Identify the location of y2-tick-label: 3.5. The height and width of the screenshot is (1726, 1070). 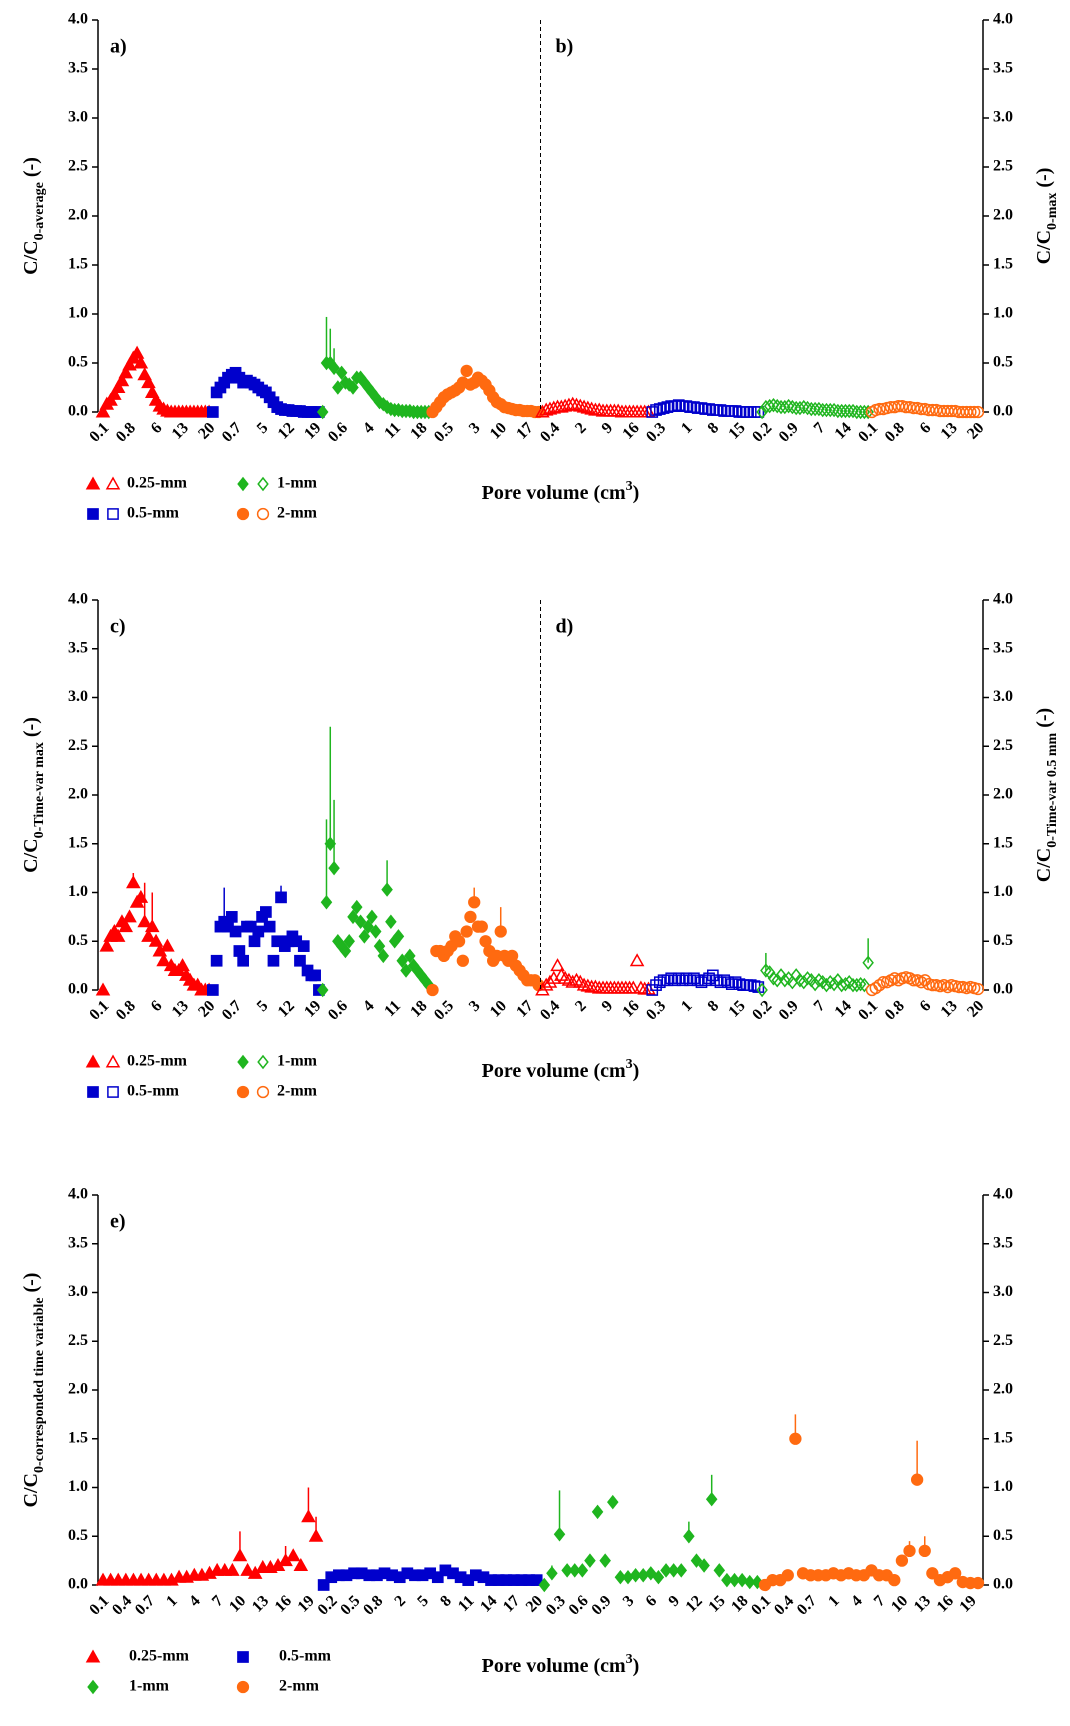
(1003, 68).